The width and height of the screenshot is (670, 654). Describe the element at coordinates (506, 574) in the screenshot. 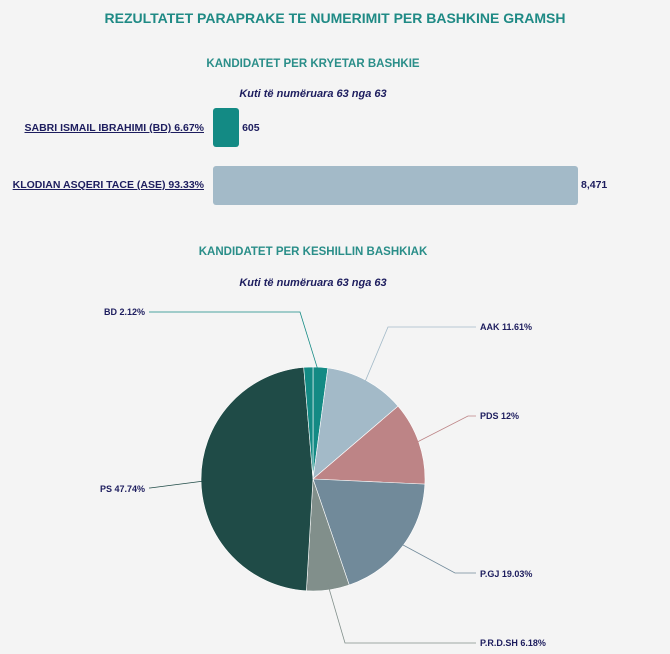

I see `pie-label-pgj: P.GJ 19.03%` at that location.